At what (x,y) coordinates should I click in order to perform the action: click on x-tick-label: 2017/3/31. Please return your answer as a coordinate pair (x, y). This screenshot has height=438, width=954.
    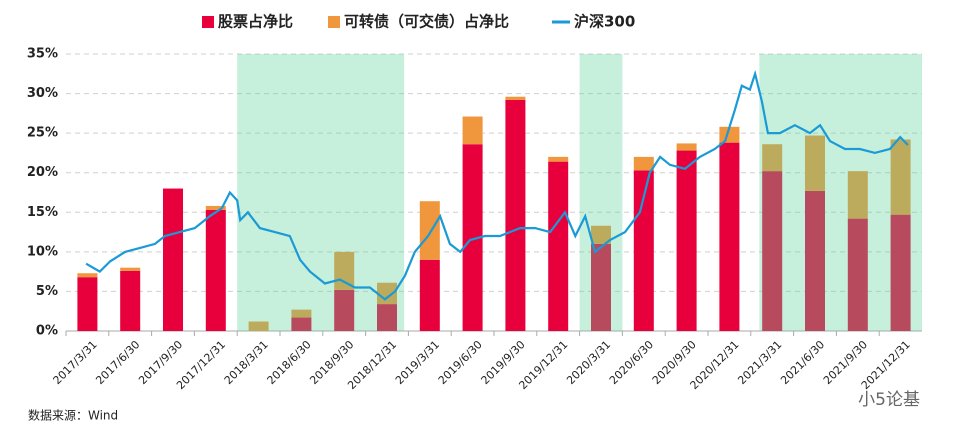
    Looking at the image, I should click on (75, 362).